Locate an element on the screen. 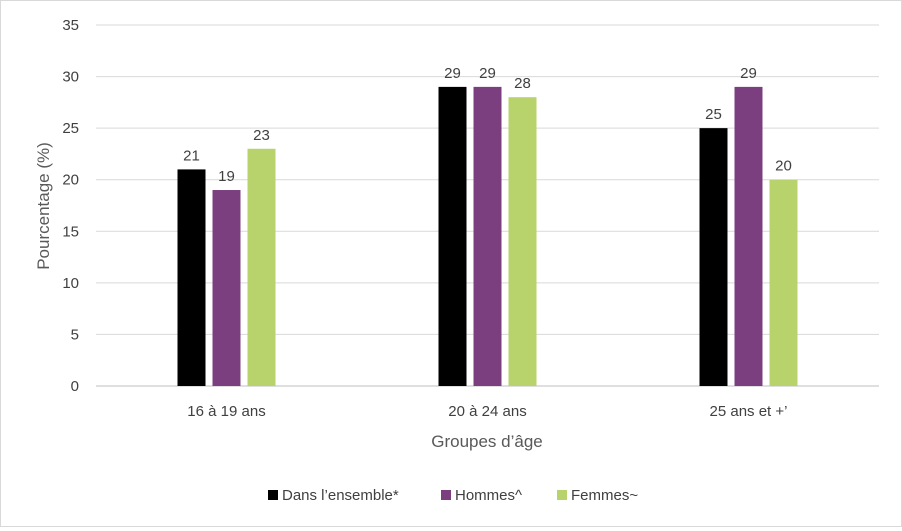 This screenshot has height=531, width=902. y-axis-ticks: 0 5 10 15 20 25 30 35 is located at coordinates (70, 206).